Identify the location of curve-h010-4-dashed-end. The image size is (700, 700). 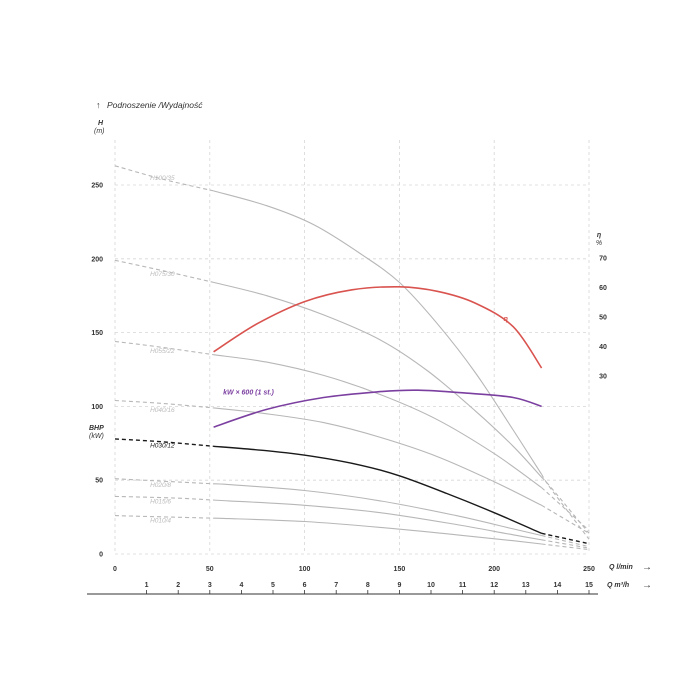
(565, 547).